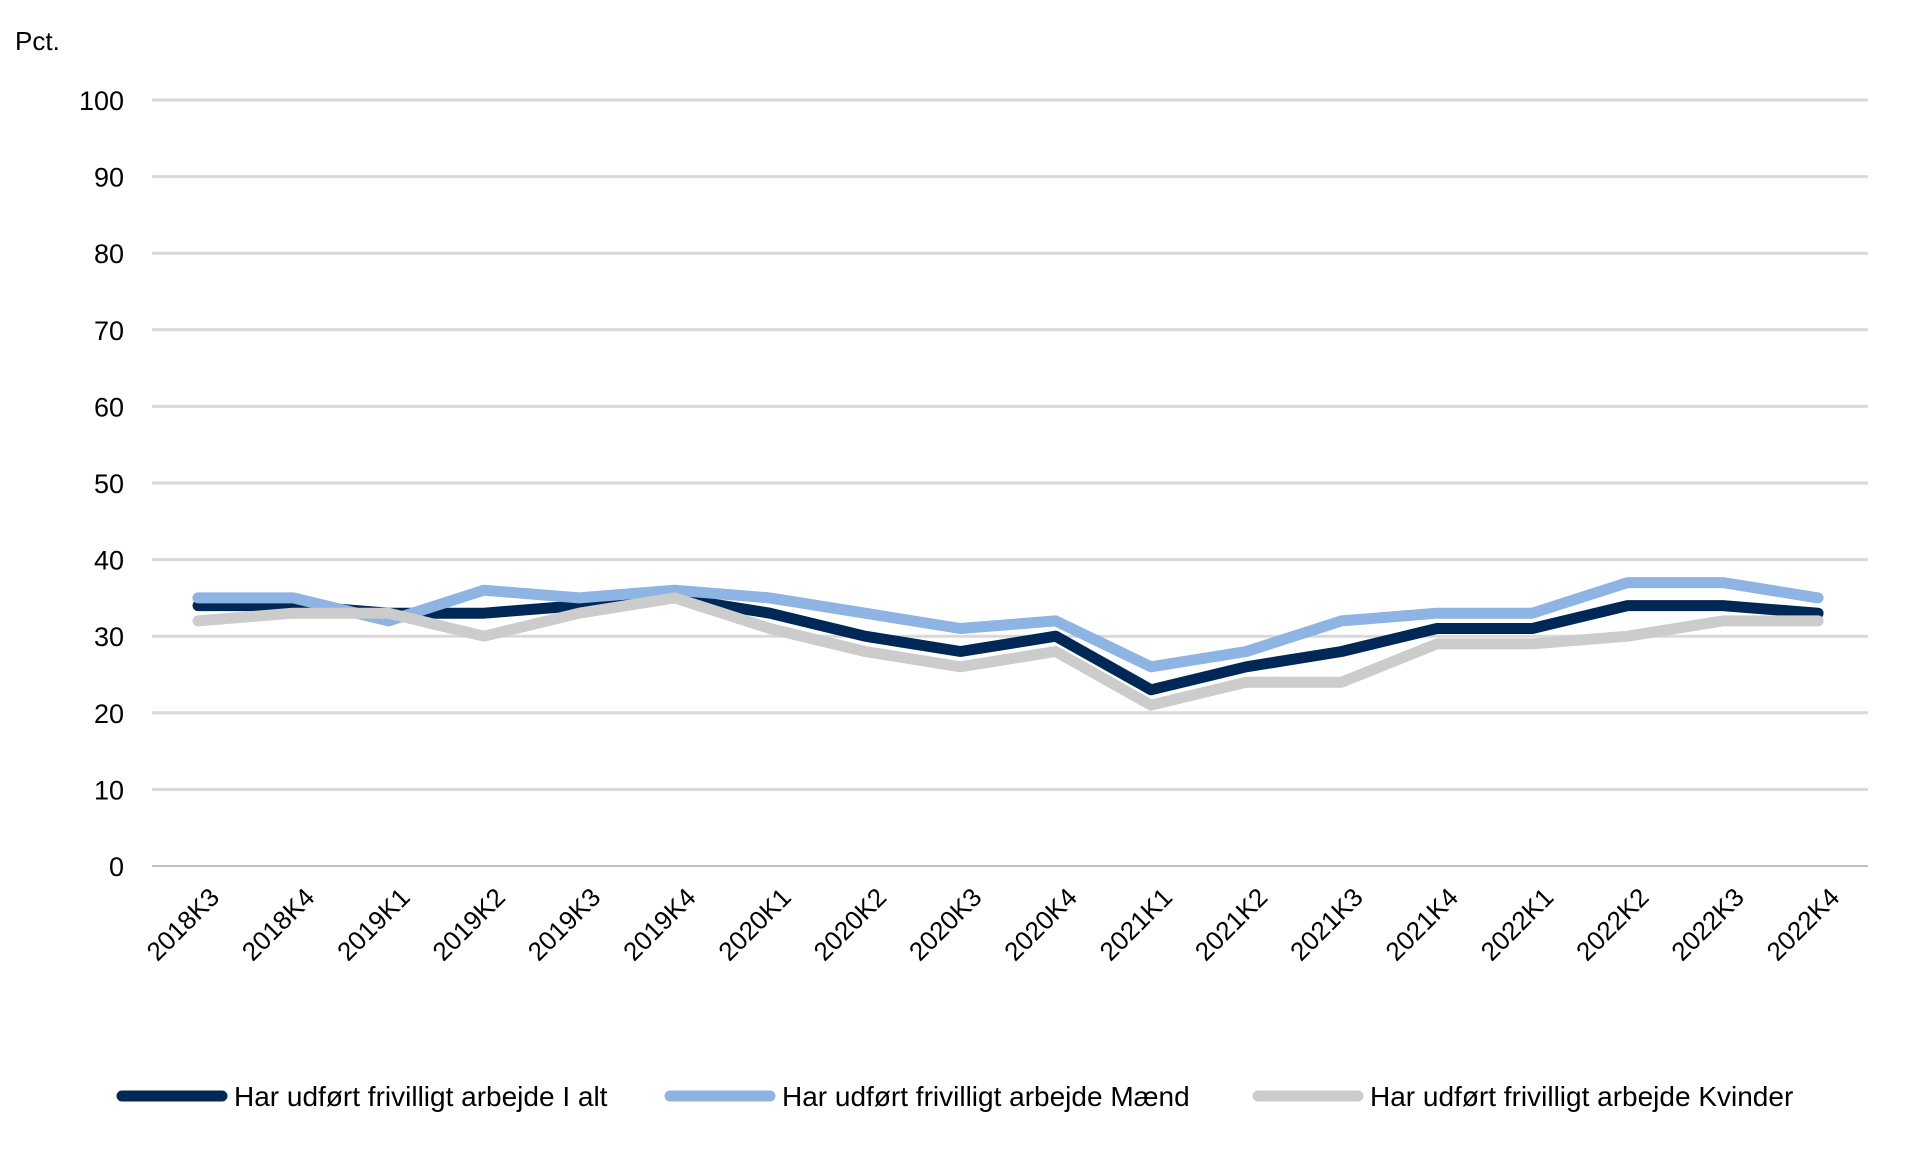  I want to click on x-tick-label: 2020K3, so click(945, 924).